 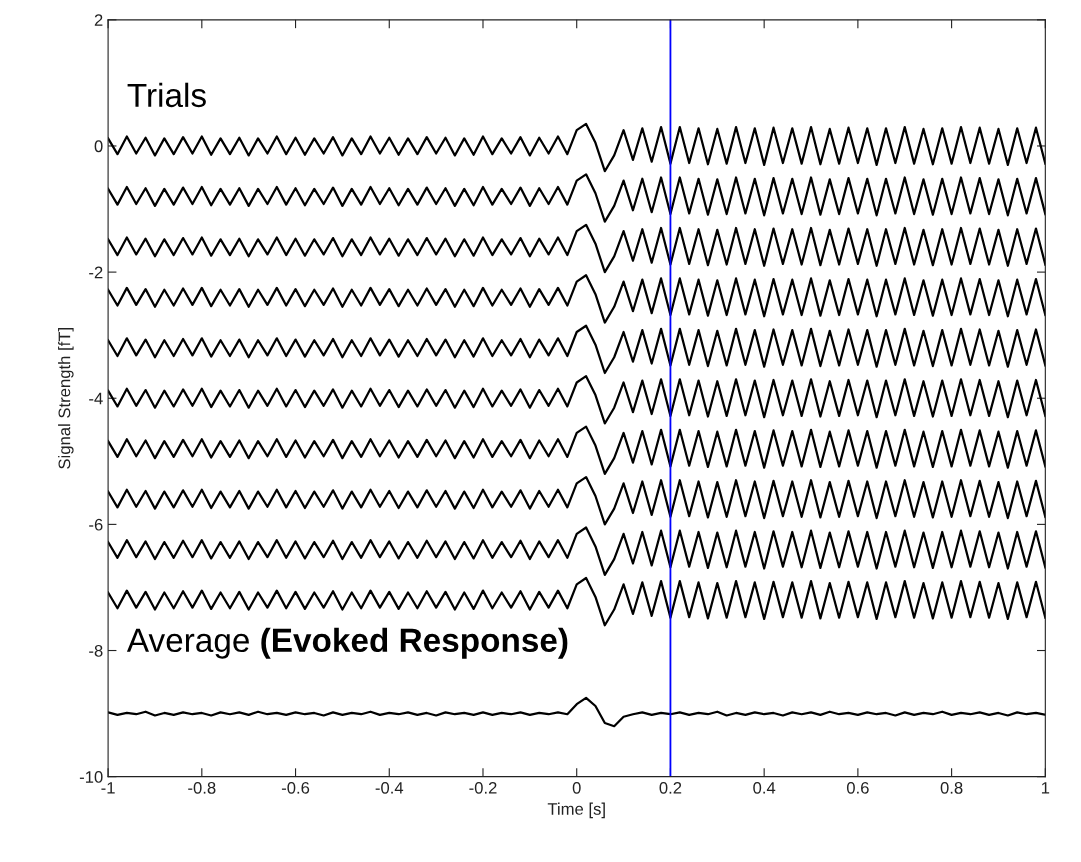 What do you see at coordinates (414, 643) in the screenshot?
I see `annotation: (Evoked Response)` at bounding box center [414, 643].